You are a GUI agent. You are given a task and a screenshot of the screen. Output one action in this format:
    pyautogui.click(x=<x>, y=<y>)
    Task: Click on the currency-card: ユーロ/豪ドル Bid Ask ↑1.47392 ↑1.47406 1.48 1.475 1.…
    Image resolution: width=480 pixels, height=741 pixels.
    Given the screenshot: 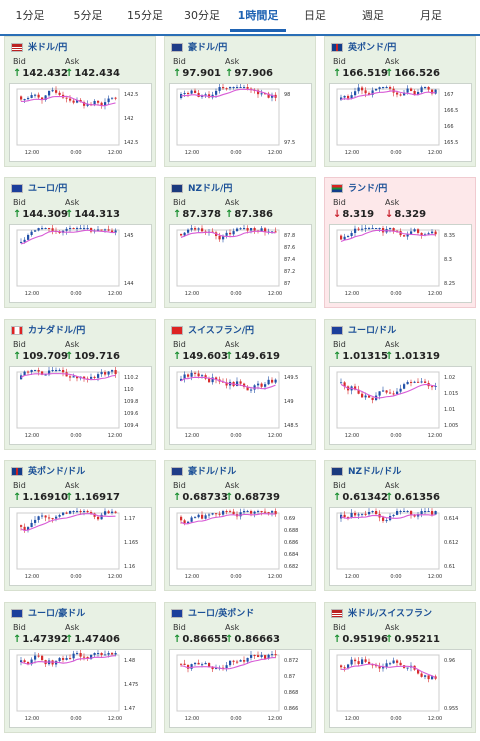 What is the action you would take?
    pyautogui.click(x=80, y=667)
    